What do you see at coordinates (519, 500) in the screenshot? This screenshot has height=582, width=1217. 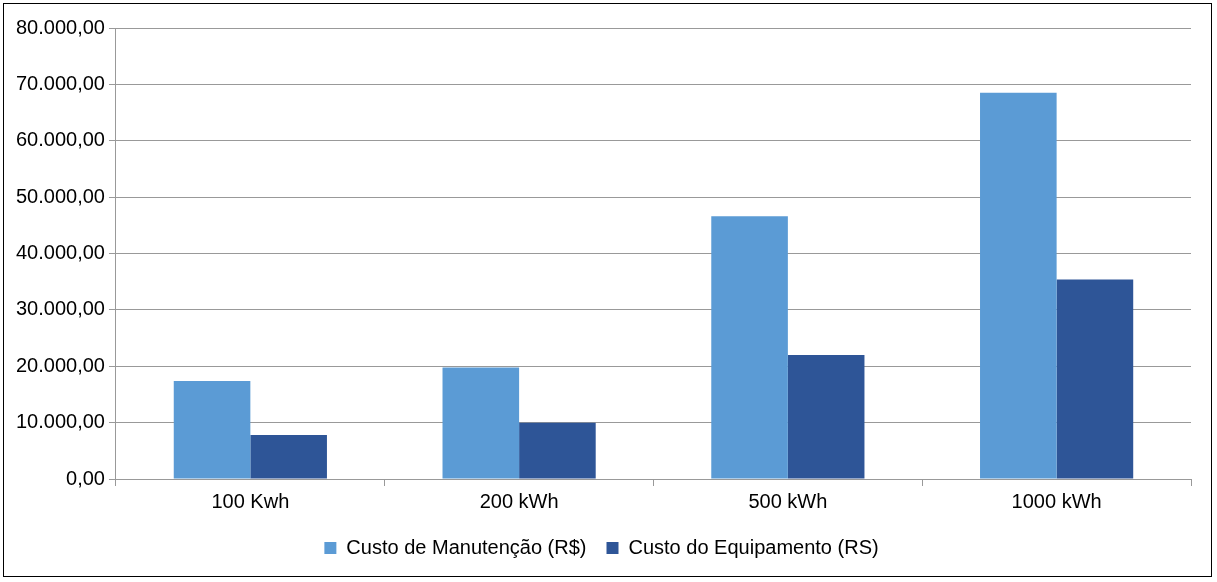 I see `x-tick-label: 200 kWh` at bounding box center [519, 500].